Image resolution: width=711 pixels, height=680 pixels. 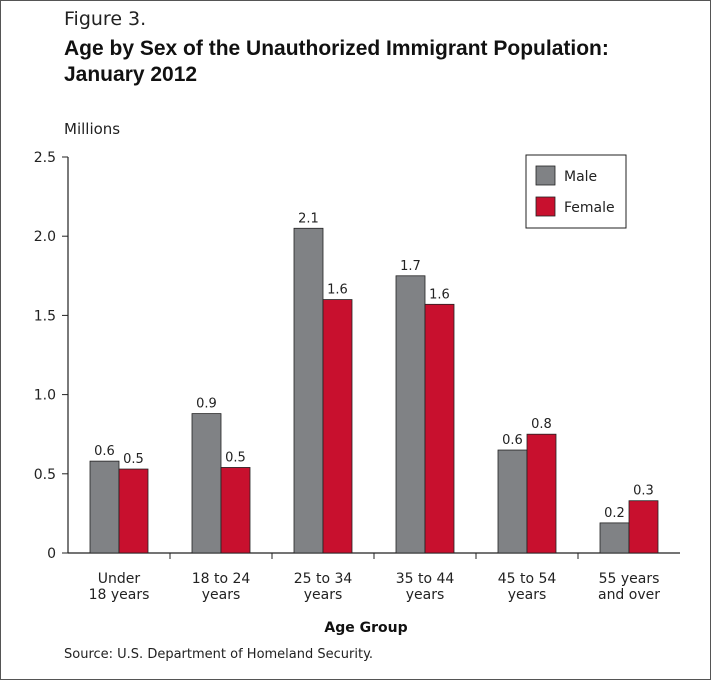 What do you see at coordinates (614, 513) in the screenshot?
I see `male-bar-value-label: 0.2` at bounding box center [614, 513].